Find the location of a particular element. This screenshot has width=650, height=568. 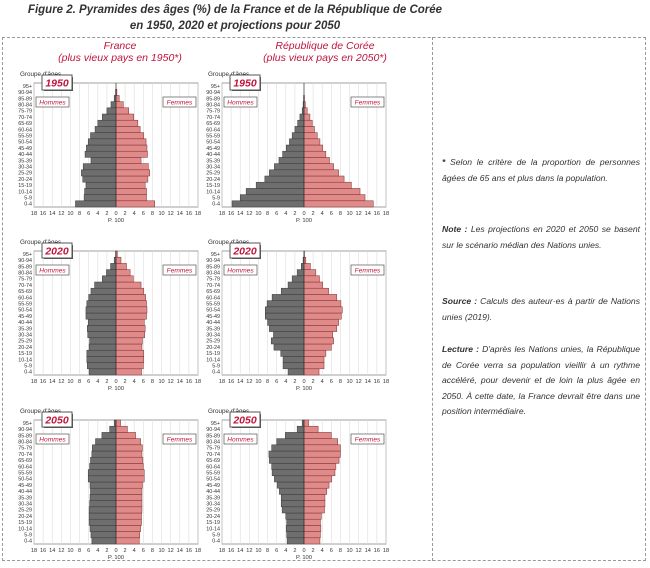

age-tick-label: 40-44 is located at coordinates (25, 492).